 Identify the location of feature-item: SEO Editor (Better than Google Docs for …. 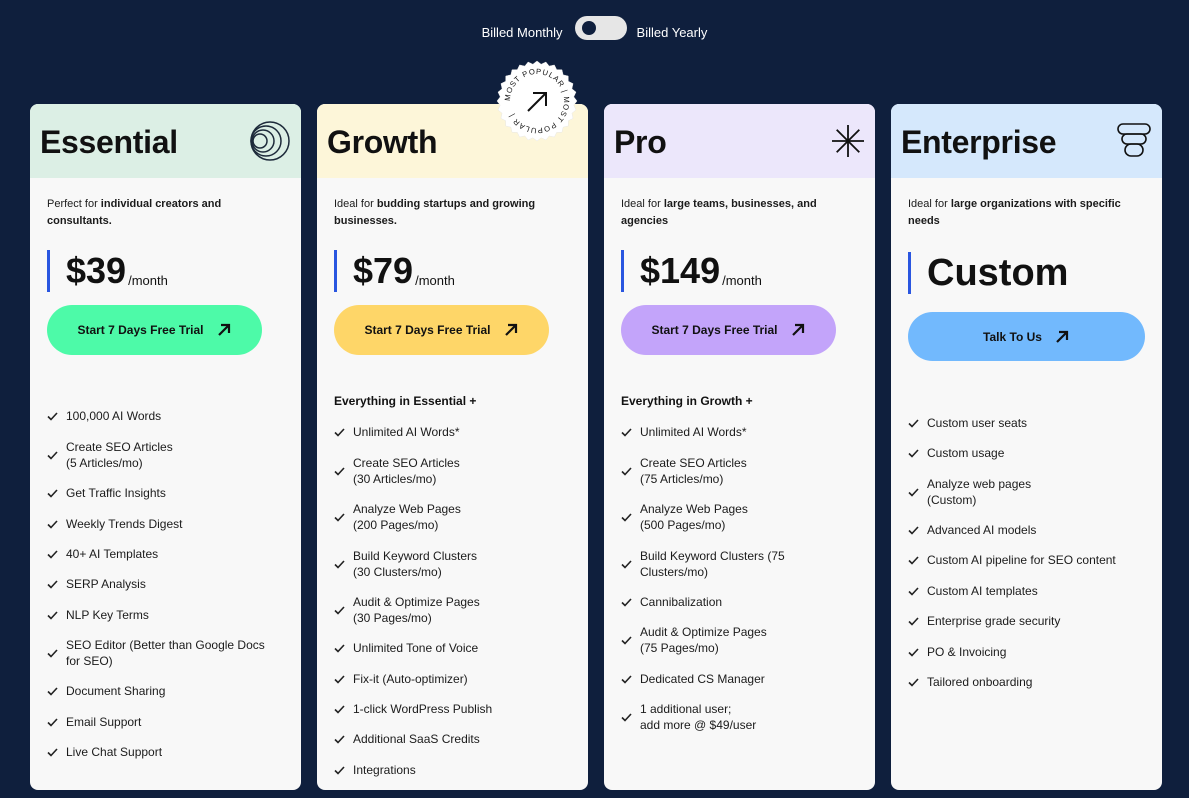
(167, 653).